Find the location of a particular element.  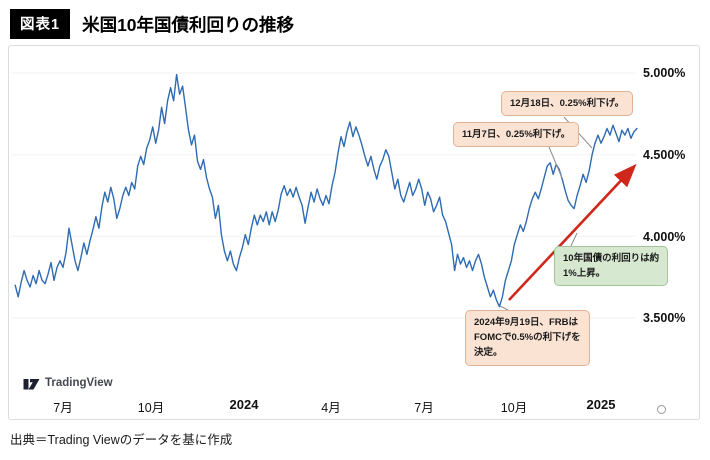

page-title: 米国10年国債利回りの推移 is located at coordinates (188, 24).